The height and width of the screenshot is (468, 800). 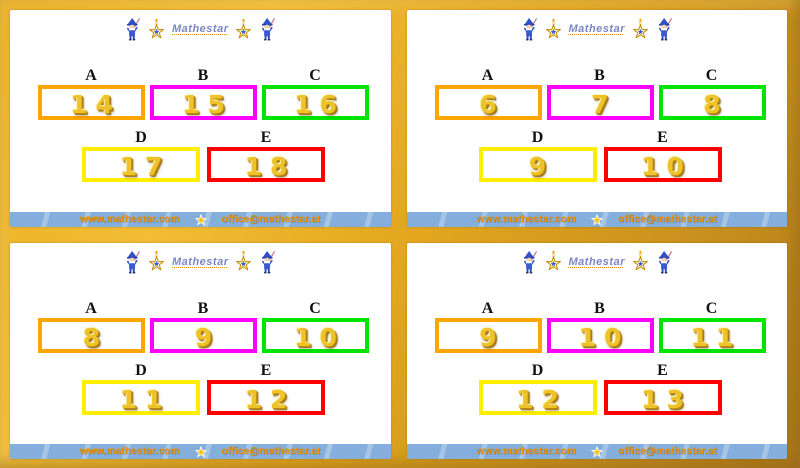 What do you see at coordinates (492, 337) in the screenshot?
I see `answer-value-a: 9` at bounding box center [492, 337].